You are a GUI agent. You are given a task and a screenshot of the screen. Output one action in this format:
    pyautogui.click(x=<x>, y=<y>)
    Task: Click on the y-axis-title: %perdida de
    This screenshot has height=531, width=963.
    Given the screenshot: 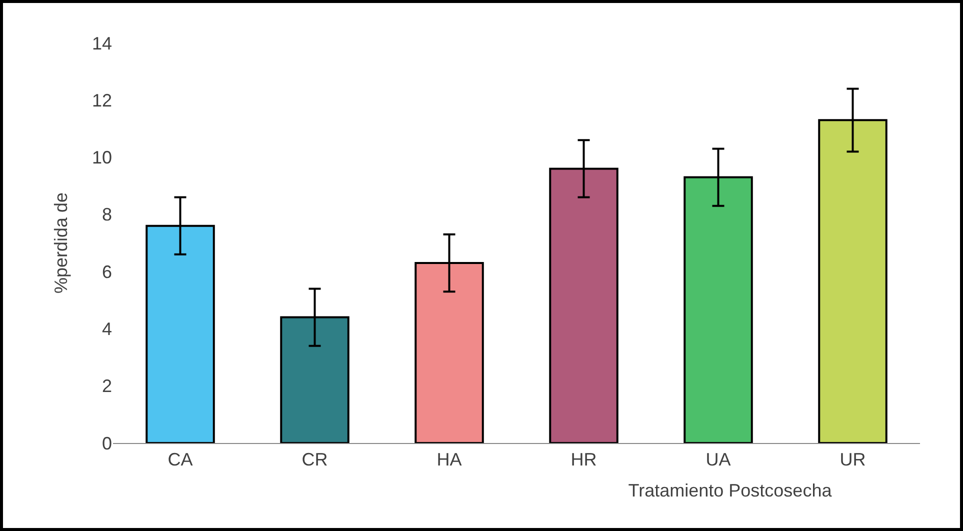 What is the action you would take?
    pyautogui.click(x=61, y=243)
    